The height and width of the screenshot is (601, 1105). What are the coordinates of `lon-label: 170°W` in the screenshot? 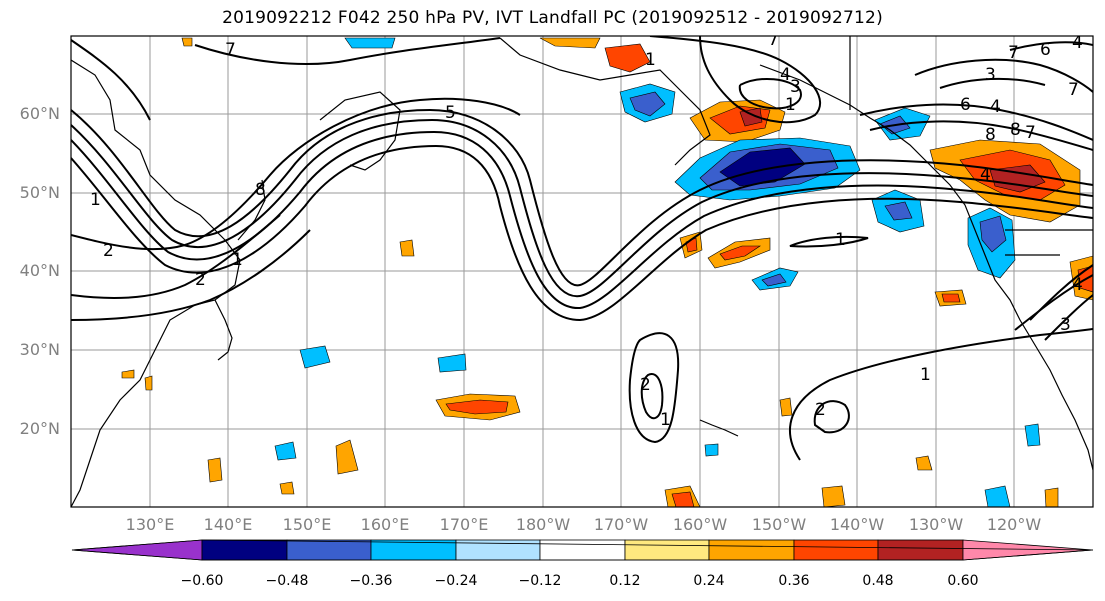 It's located at (621, 524).